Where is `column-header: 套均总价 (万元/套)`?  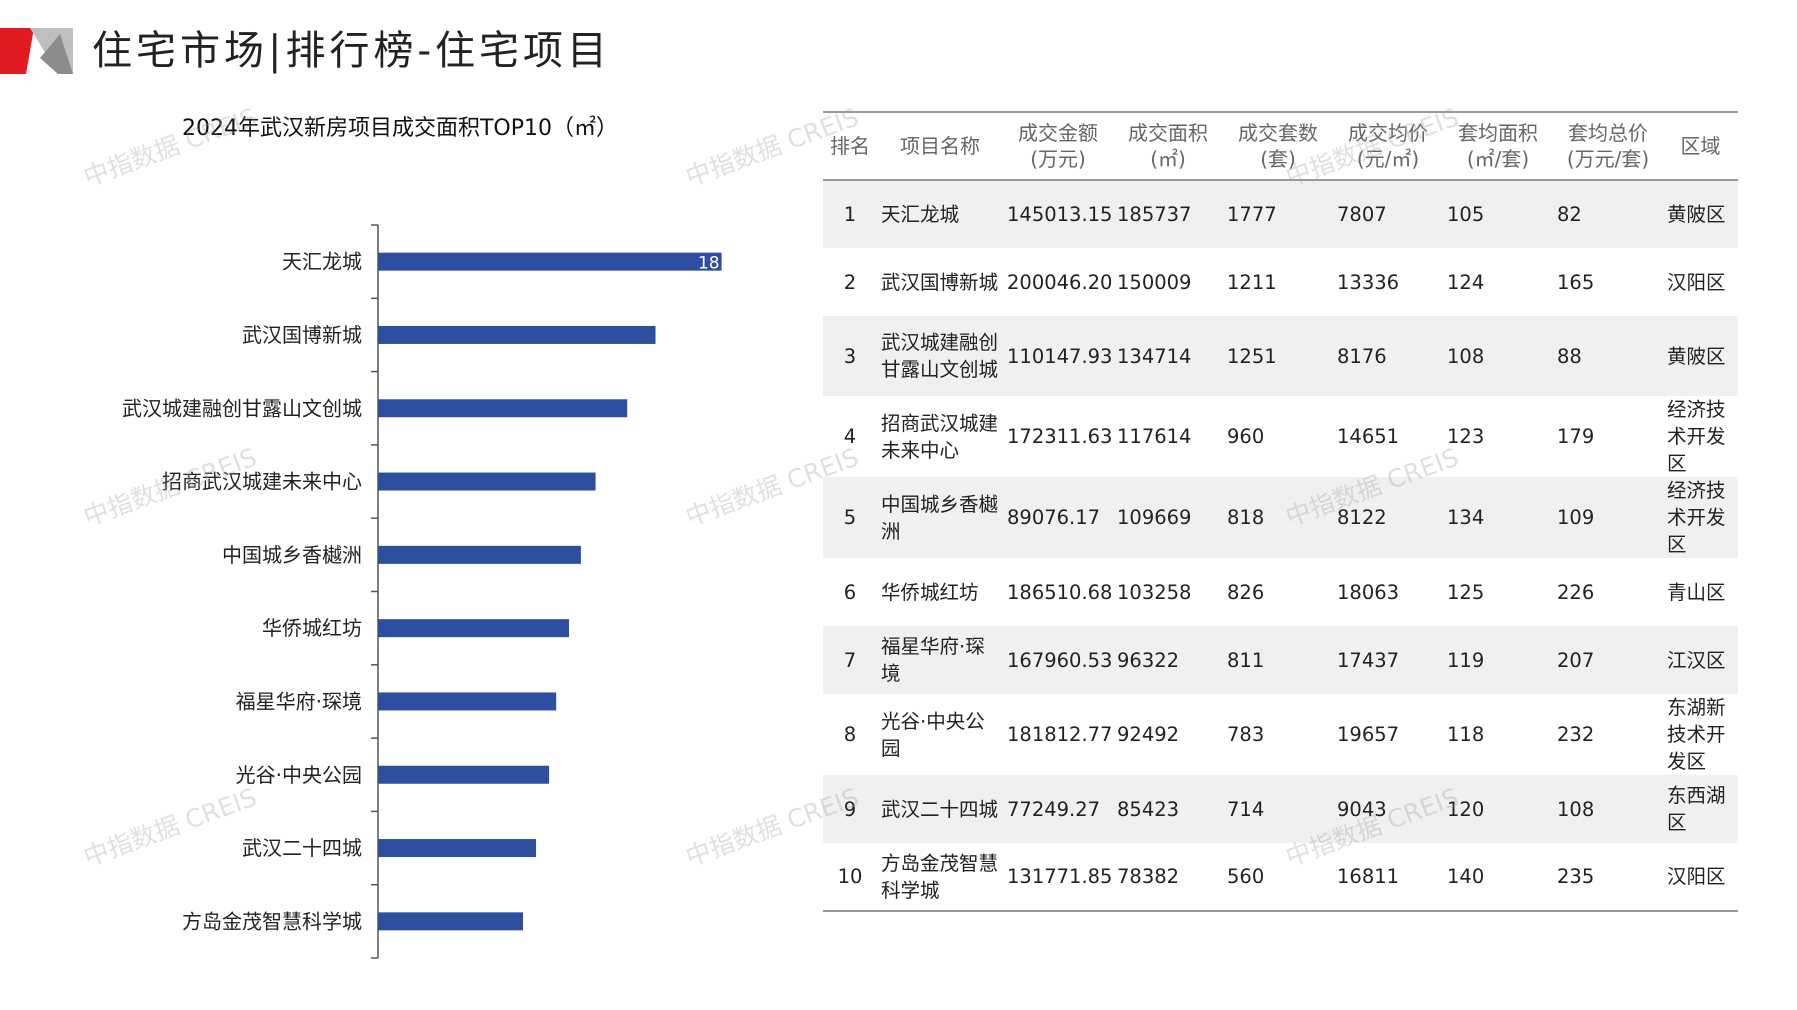
column-header: 套均总价 (万元/套) is located at coordinates (1608, 146).